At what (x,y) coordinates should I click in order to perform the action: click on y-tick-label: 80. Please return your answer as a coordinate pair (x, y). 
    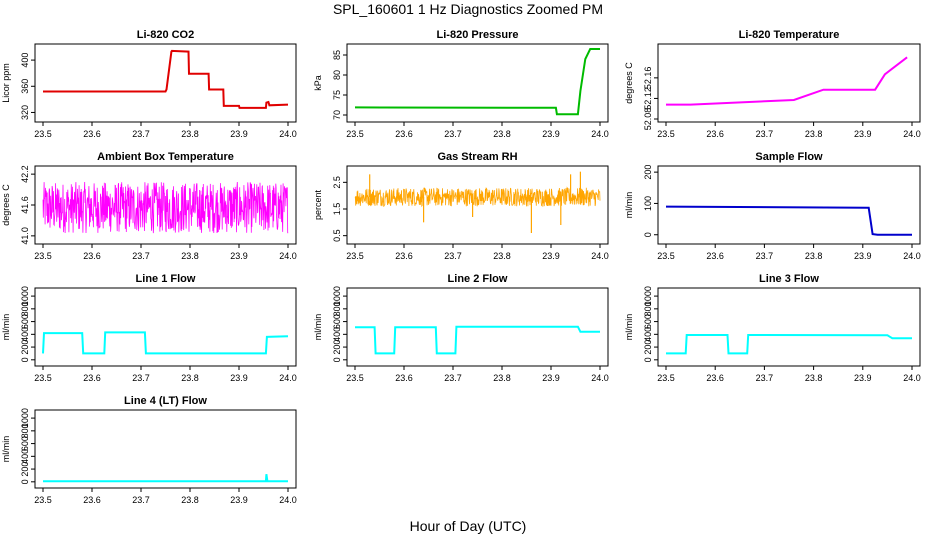
    Looking at the image, I should click on (337, 75).